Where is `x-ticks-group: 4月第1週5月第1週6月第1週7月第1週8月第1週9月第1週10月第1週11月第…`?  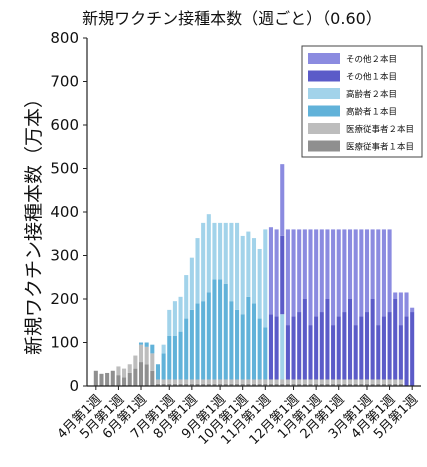 x-ticks-group: 4月第1週5月第1週6月第1週7月第1週8月第1週9月第1週10月第1週11月第… is located at coordinates (238, 417).